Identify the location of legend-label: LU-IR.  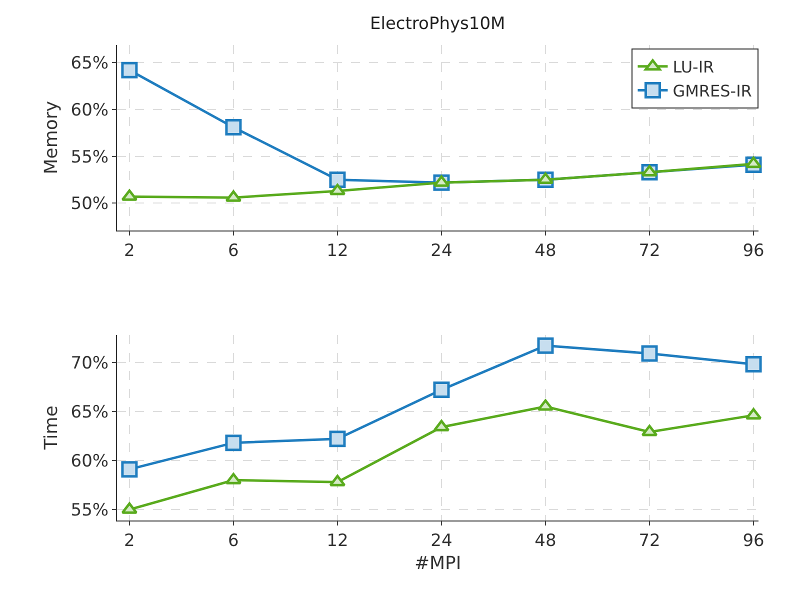
(693, 67).